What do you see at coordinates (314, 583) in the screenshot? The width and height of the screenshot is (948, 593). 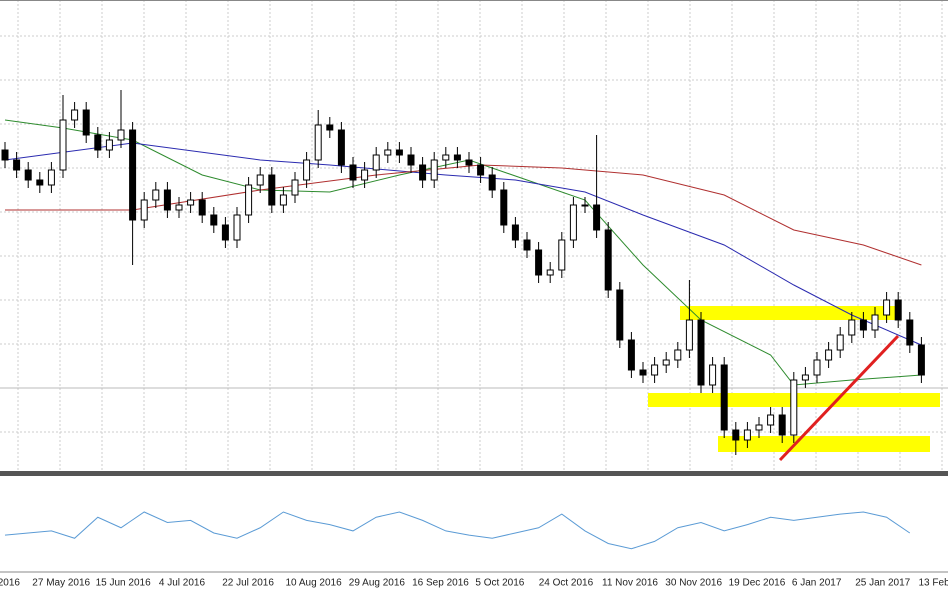 I see `x-tick-label: 10 Aug 2016` at bounding box center [314, 583].